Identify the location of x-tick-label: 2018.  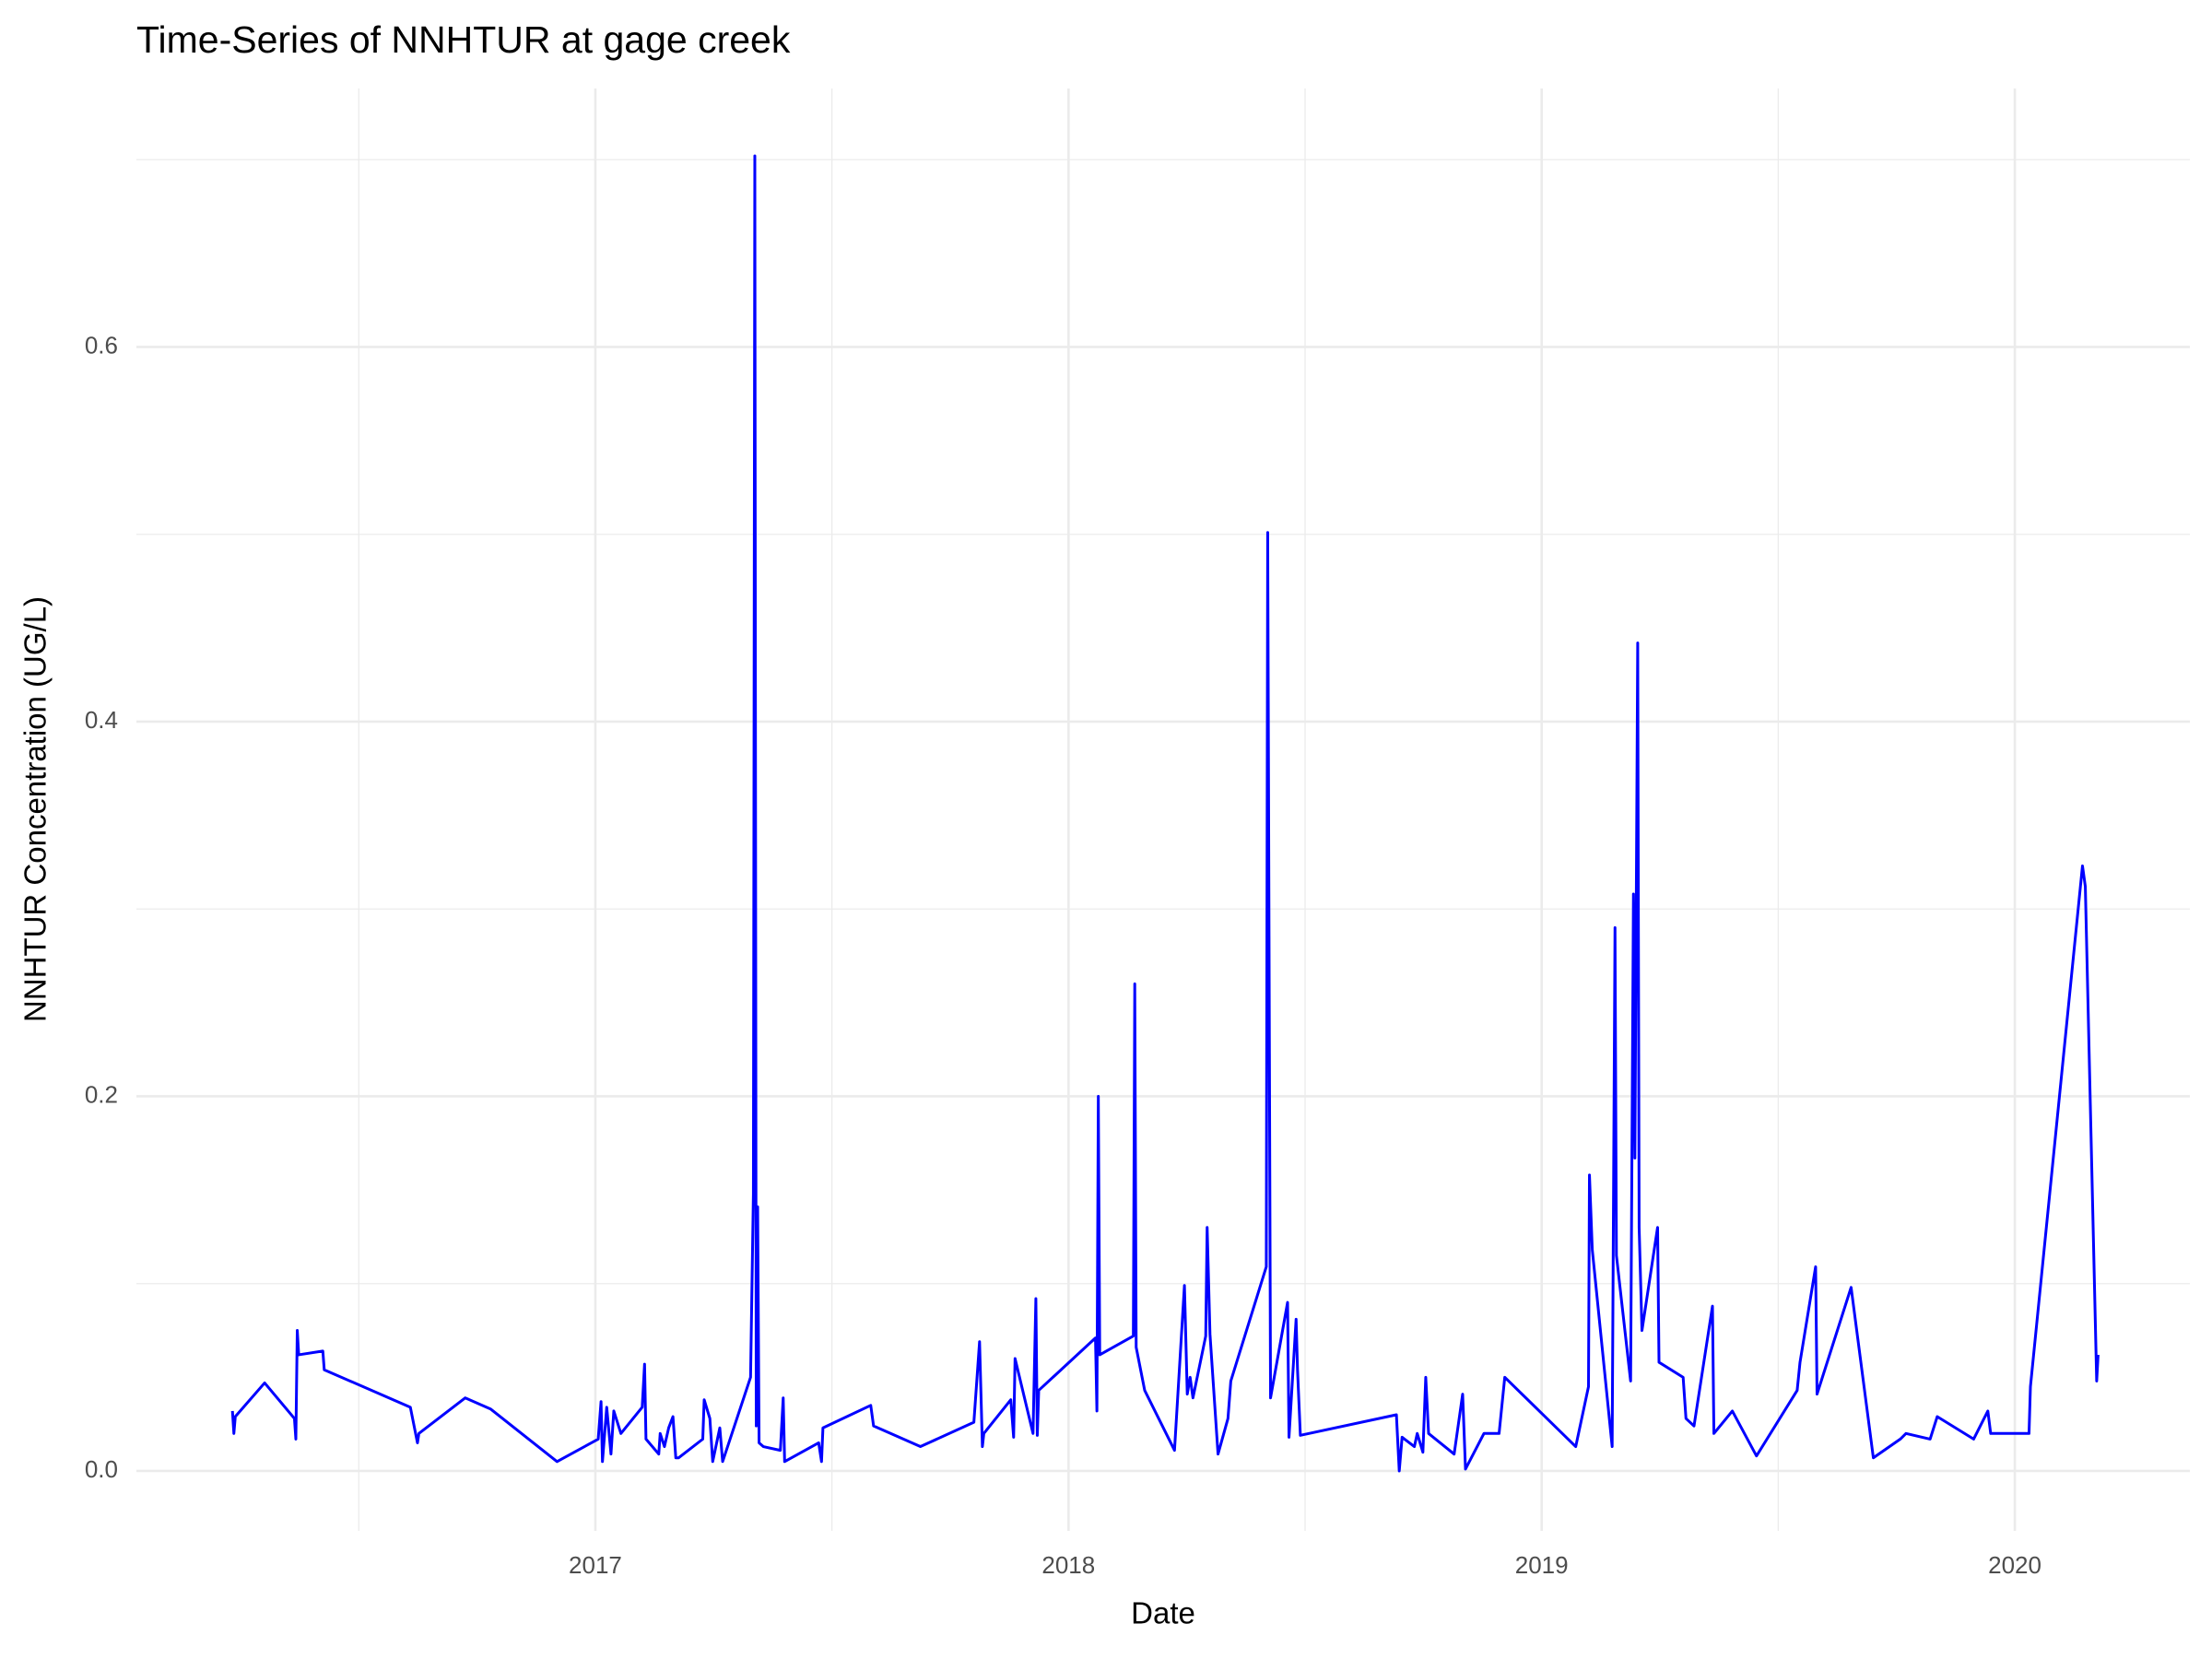
(1068, 1565).